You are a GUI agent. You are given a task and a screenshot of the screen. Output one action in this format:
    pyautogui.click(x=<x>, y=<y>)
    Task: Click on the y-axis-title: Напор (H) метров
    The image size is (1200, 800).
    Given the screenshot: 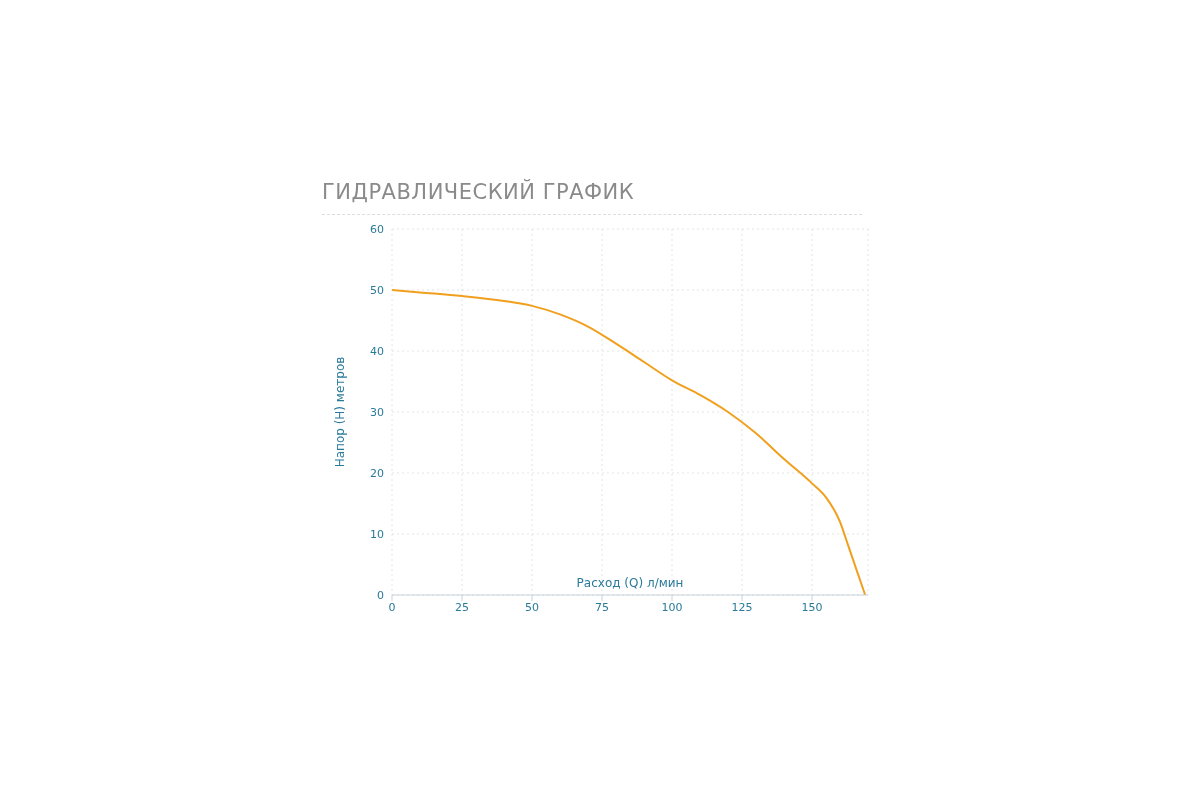 What is the action you would take?
    pyautogui.click(x=340, y=412)
    